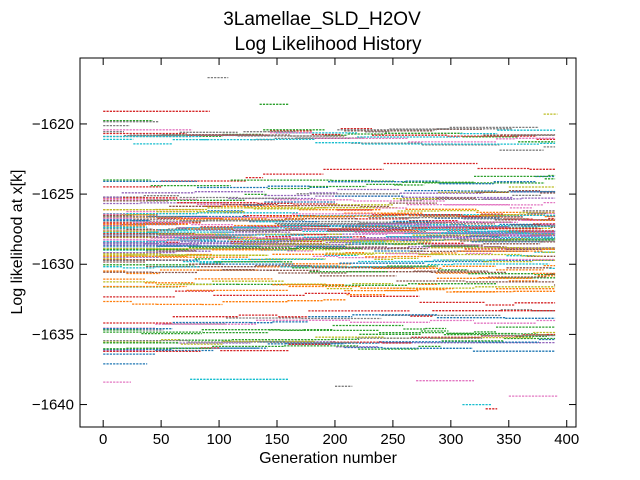 Image resolution: width=640 pixels, height=480 pixels. What do you see at coordinates (334, 439) in the screenshot?
I see `x-tick-label: 200` at bounding box center [334, 439].